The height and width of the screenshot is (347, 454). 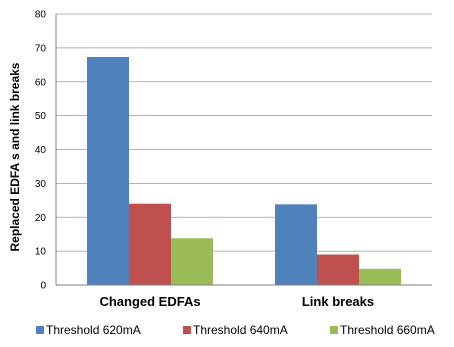 I want to click on legend-label: Threshold 620mA, so click(x=93, y=330).